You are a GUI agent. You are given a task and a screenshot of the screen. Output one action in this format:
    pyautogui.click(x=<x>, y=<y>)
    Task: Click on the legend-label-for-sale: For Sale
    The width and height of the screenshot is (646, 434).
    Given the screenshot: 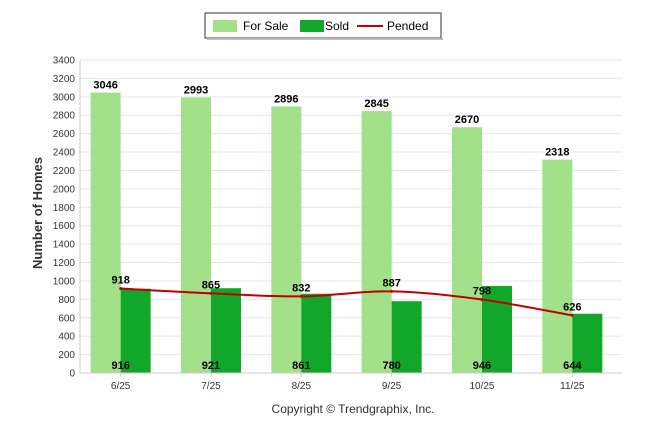 What is the action you would take?
    pyautogui.click(x=266, y=26)
    